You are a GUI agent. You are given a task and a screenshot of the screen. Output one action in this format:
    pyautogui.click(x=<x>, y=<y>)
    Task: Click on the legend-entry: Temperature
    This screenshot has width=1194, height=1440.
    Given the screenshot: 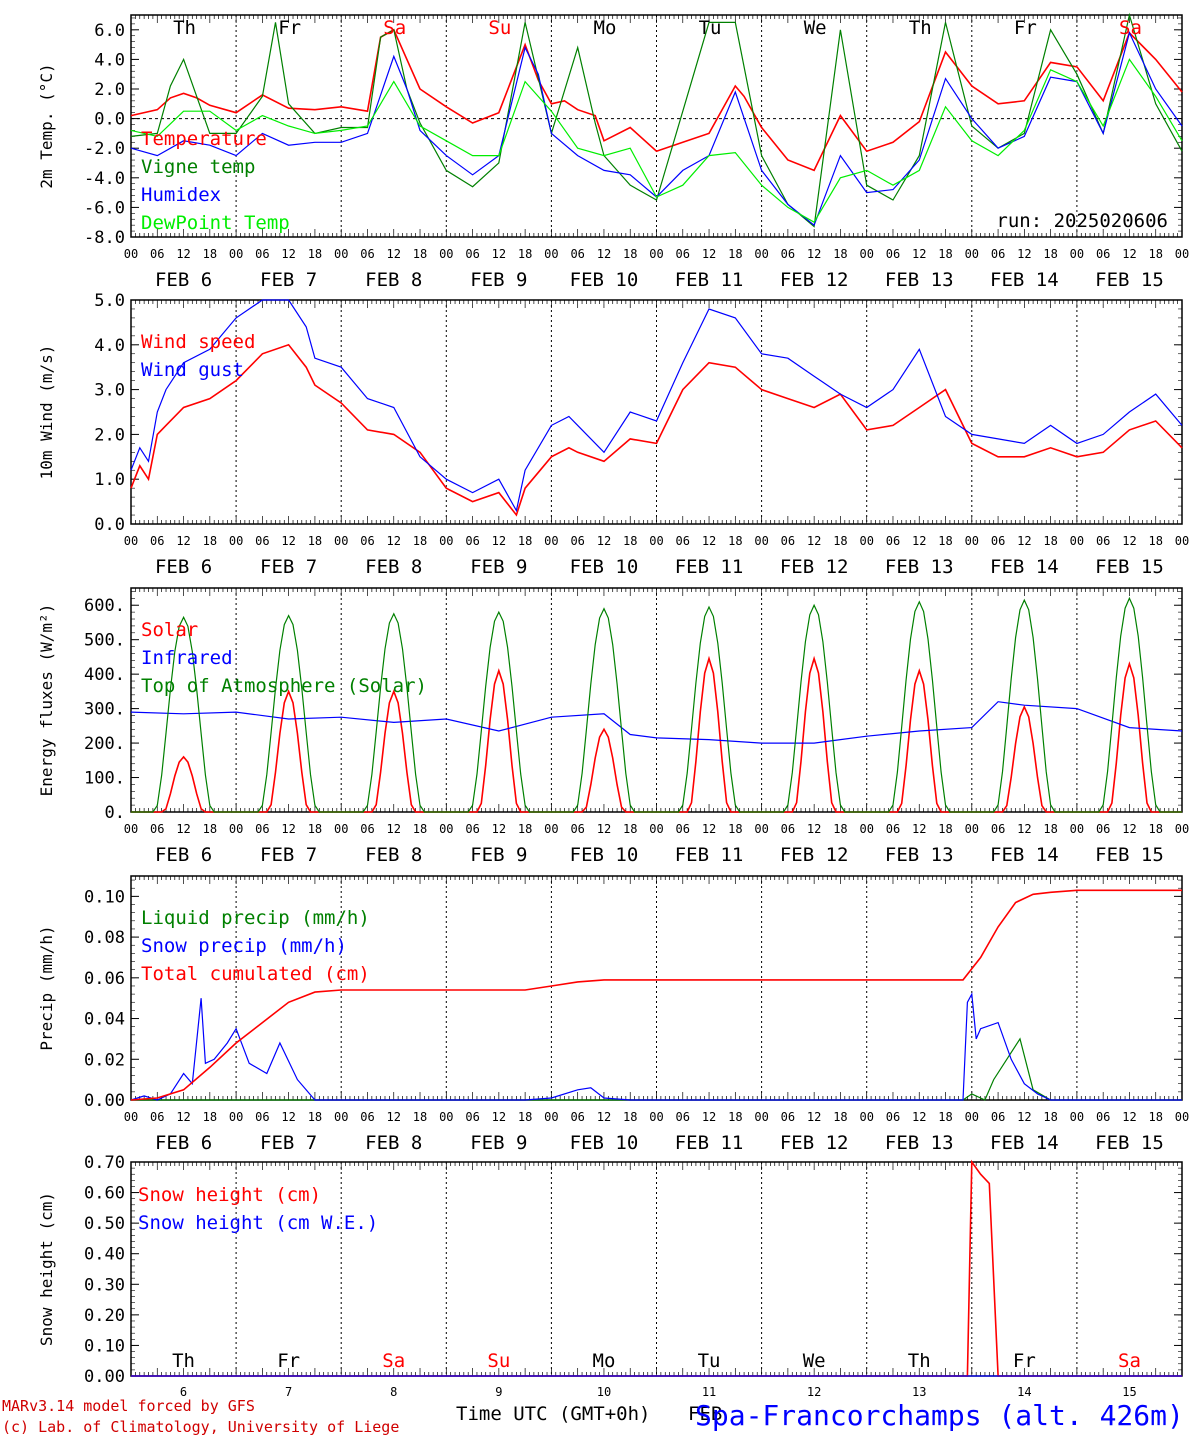 What is the action you would take?
    pyautogui.click(x=204, y=139)
    